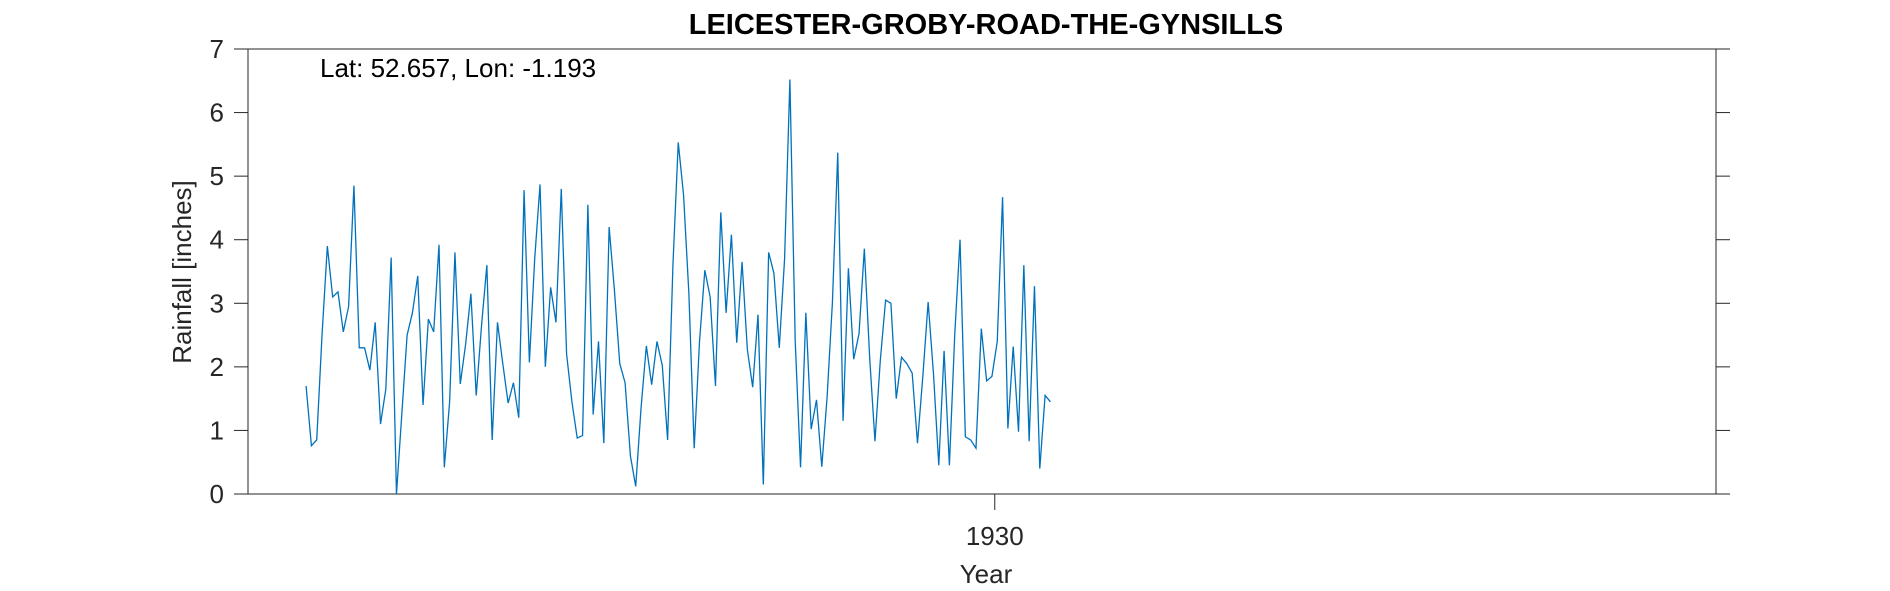 This screenshot has width=1890, height=591. What do you see at coordinates (217, 430) in the screenshot?
I see `y-tick-label: 1` at bounding box center [217, 430].